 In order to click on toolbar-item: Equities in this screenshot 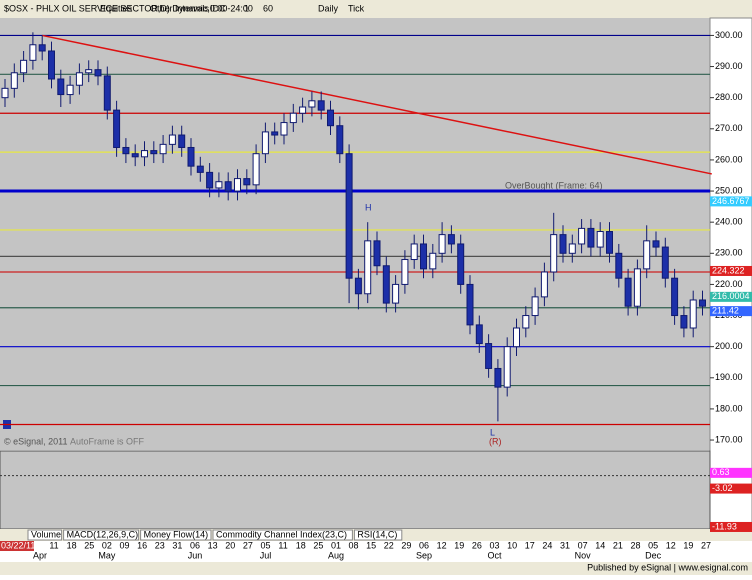, I will do `click(116, 8)`.